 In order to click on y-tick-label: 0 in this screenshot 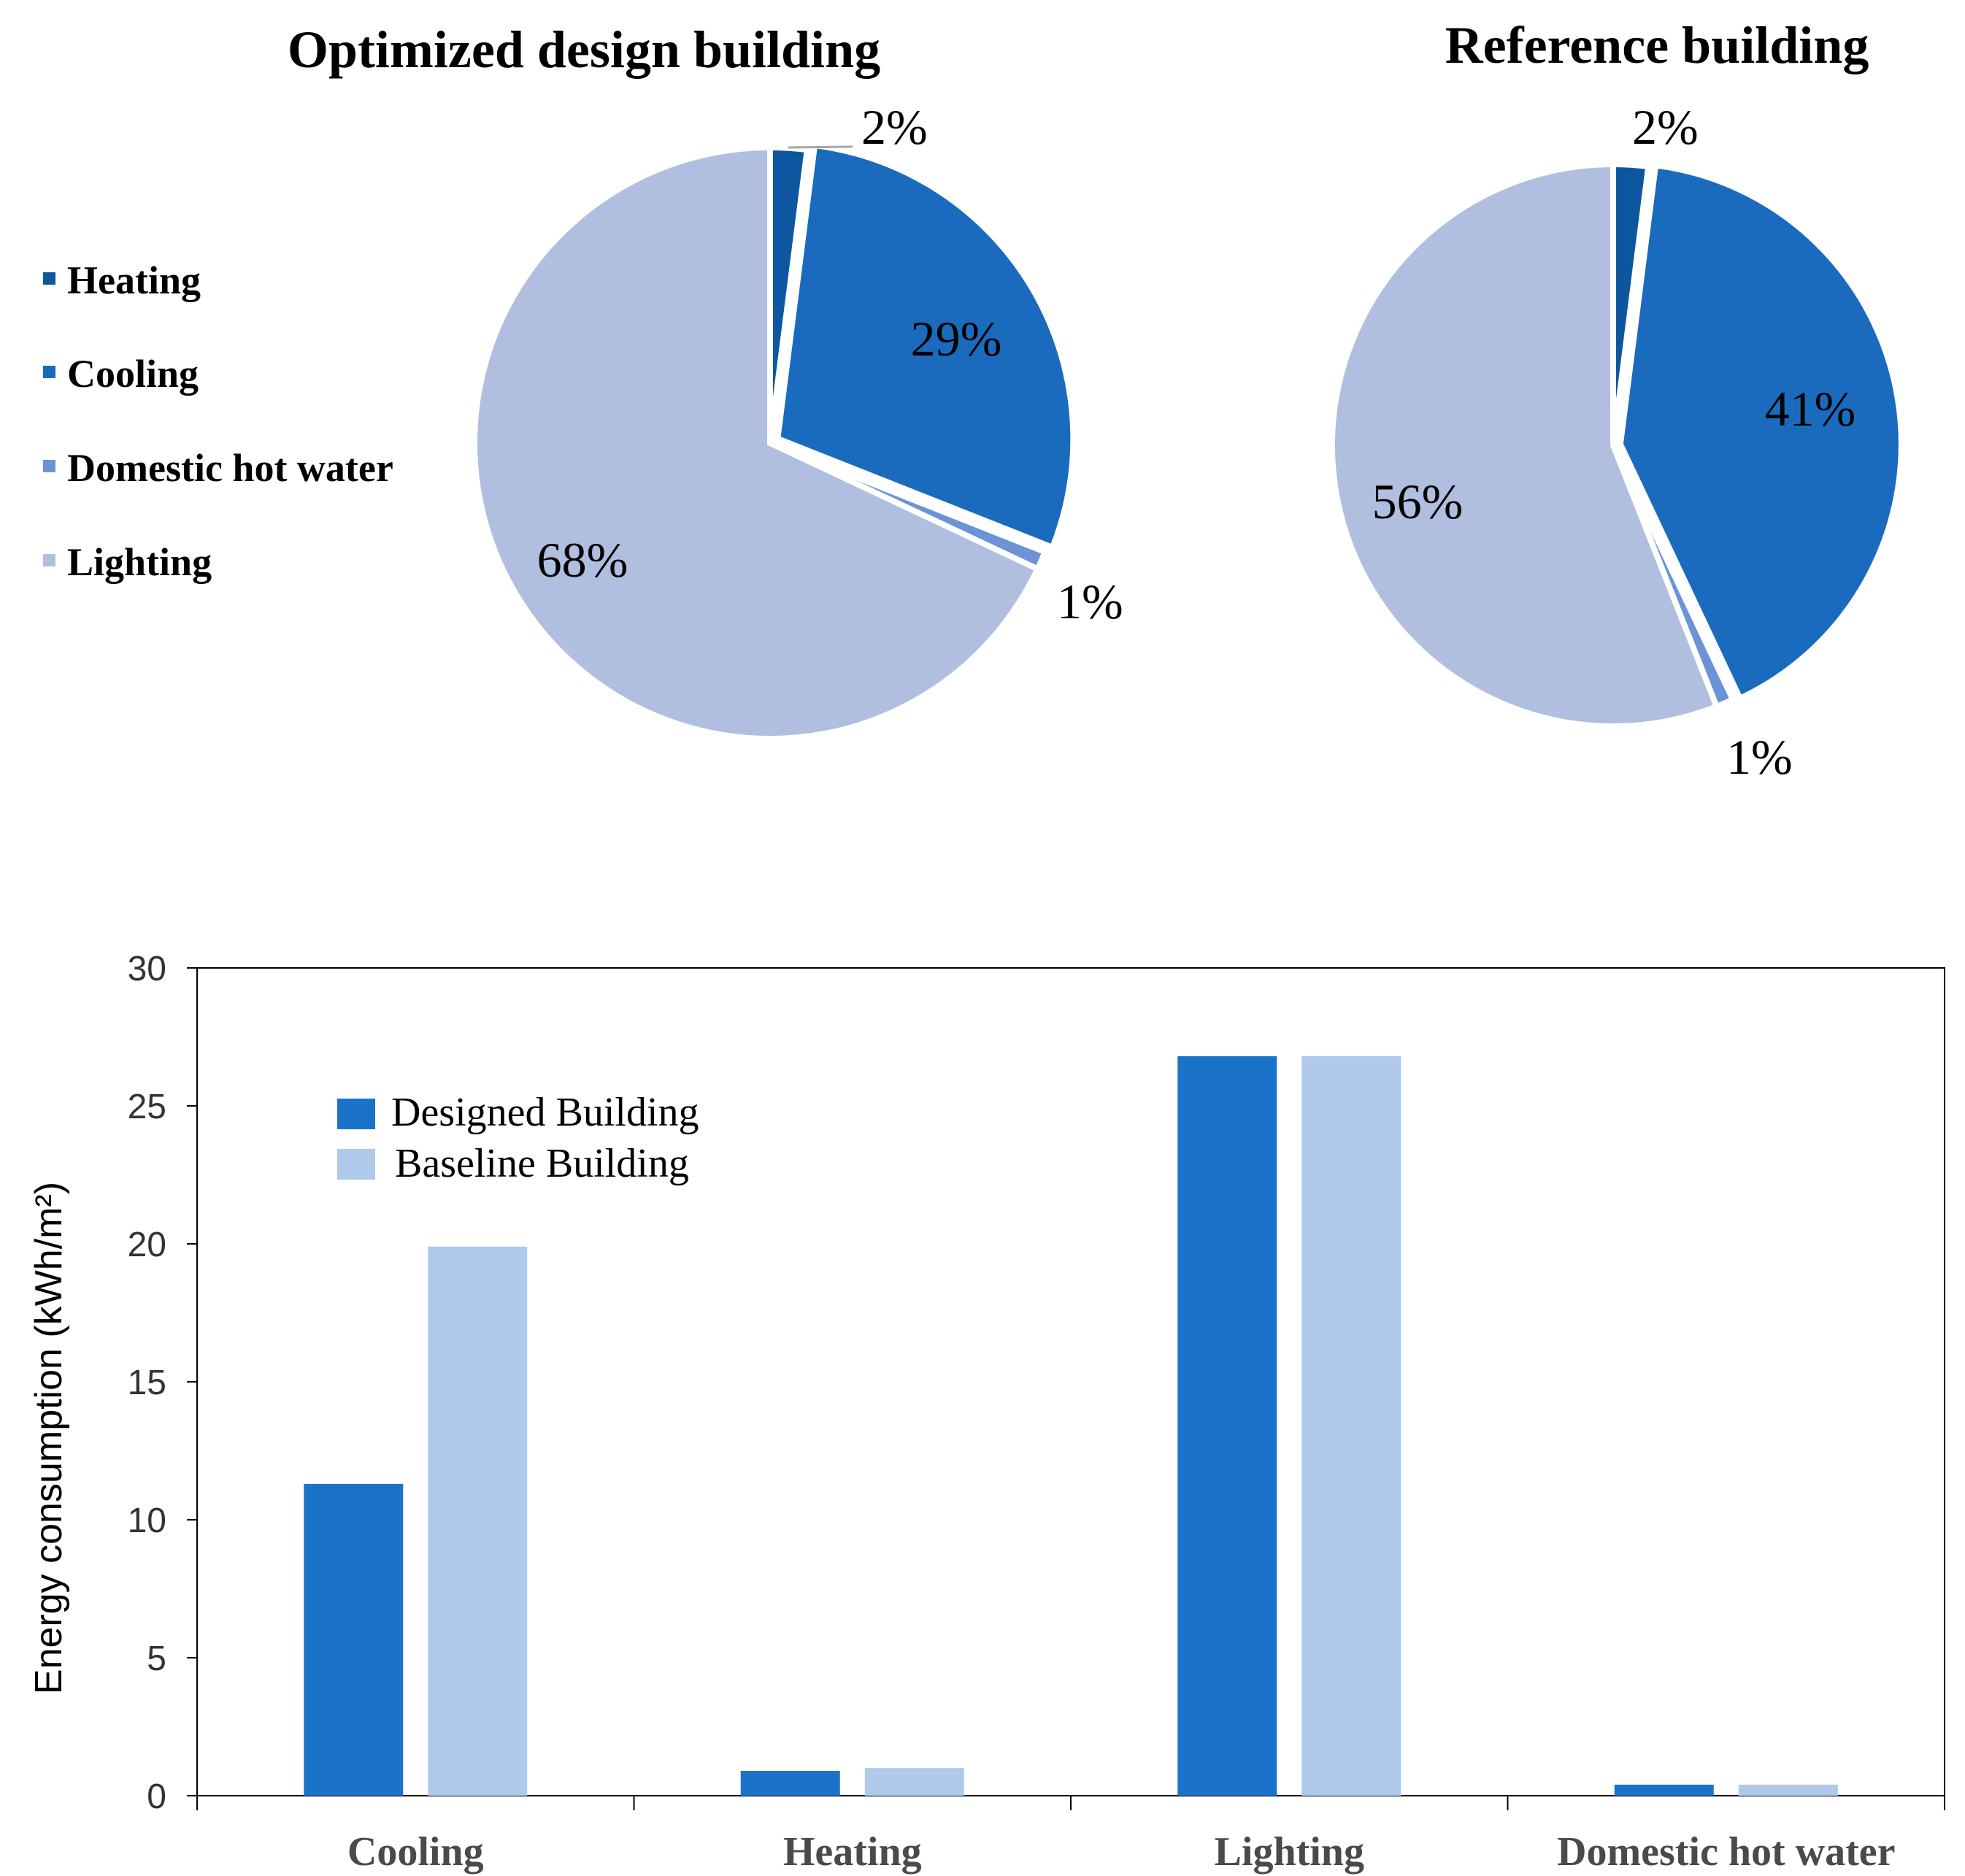, I will do `click(156, 1796)`.